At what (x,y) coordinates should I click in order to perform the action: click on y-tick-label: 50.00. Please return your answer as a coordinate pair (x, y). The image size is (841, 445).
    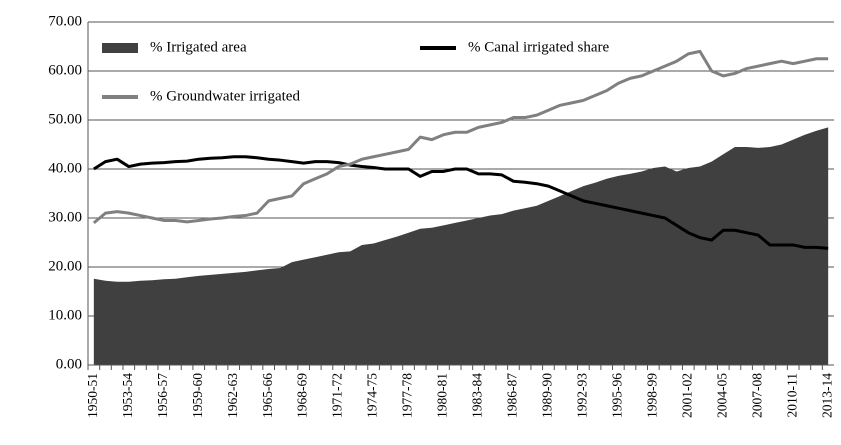
    Looking at the image, I should click on (65, 119).